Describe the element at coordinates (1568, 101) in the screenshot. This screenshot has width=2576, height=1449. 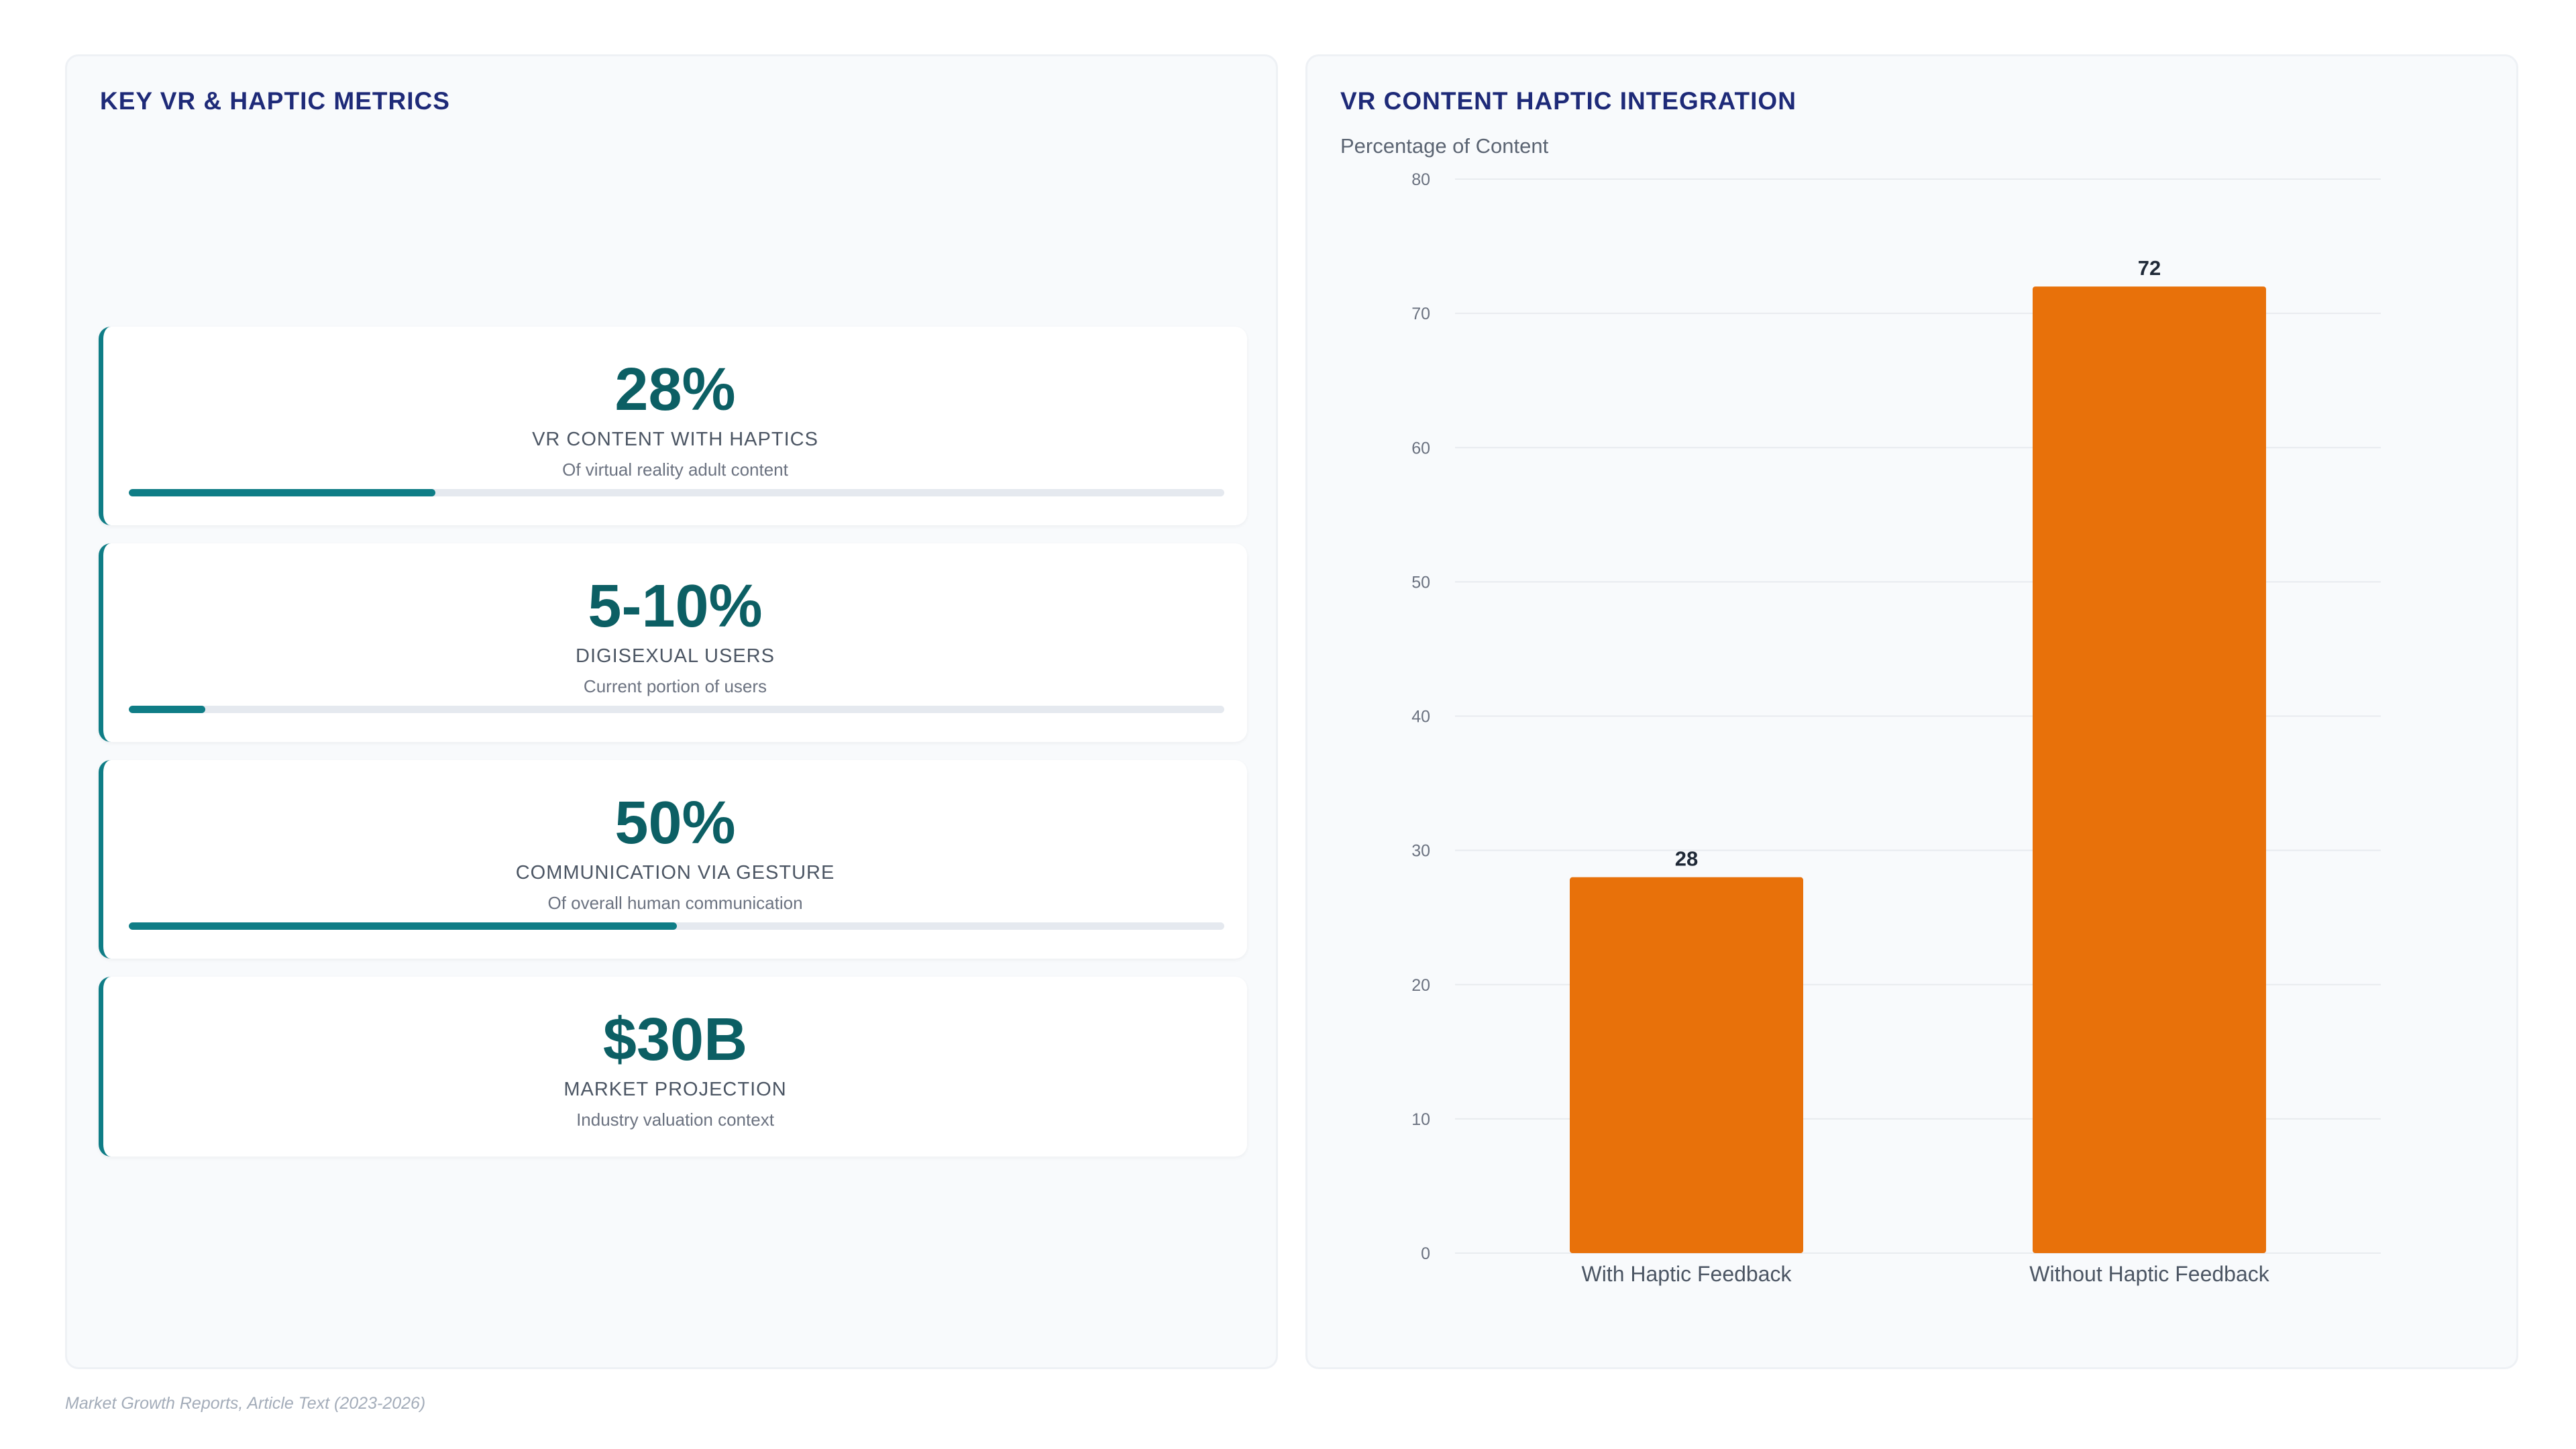
I see `chart-title: VR CONTENT HAPTIC INTEGRATION` at that location.